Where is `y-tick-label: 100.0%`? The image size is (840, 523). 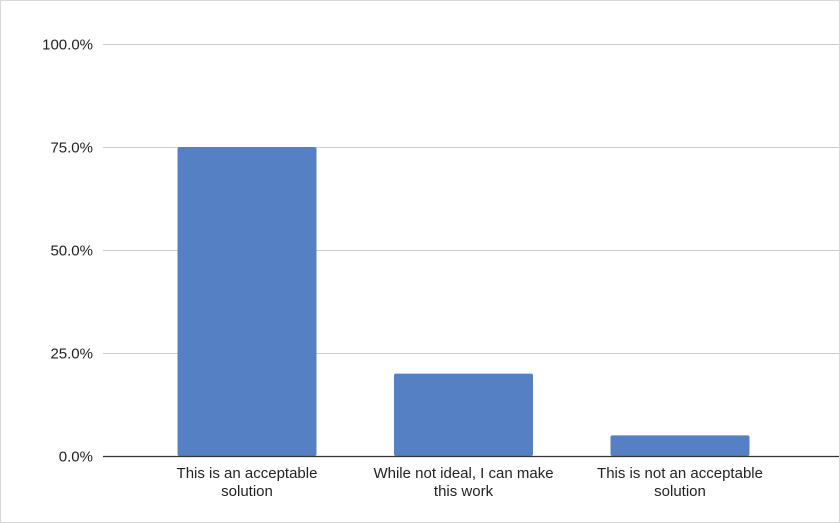
y-tick-label: 100.0% is located at coordinates (67, 45).